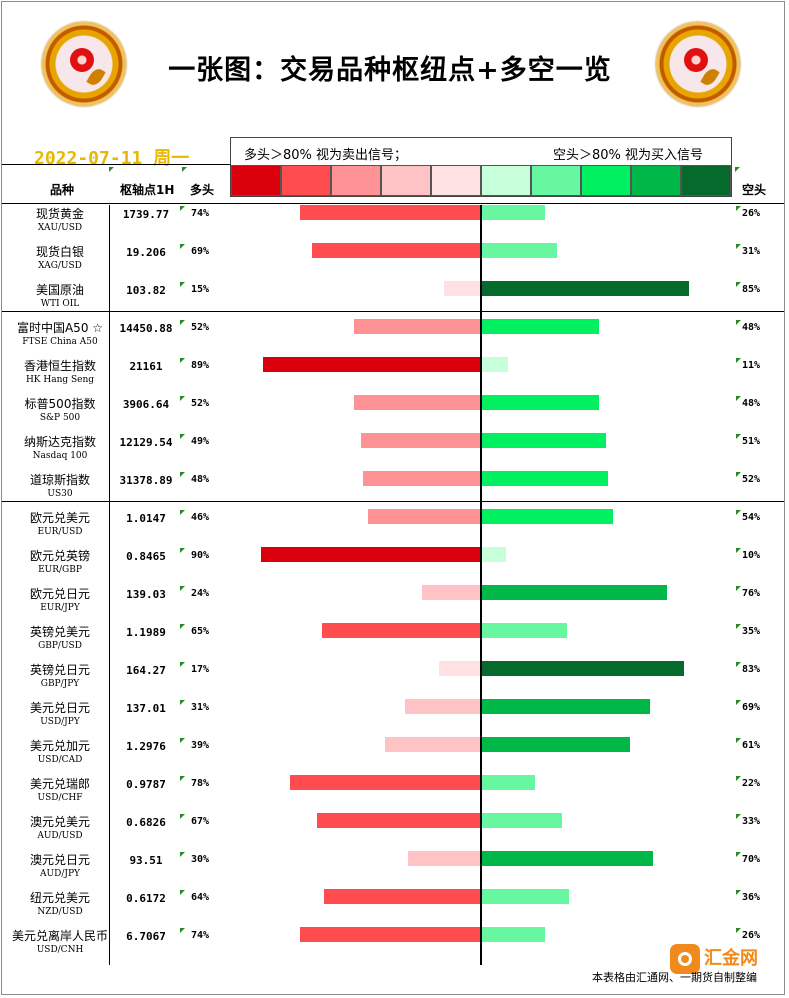 This screenshot has height=998, width=789. Describe the element at coordinates (754, 190) in the screenshot. I see `col-header-short: 空头` at that location.